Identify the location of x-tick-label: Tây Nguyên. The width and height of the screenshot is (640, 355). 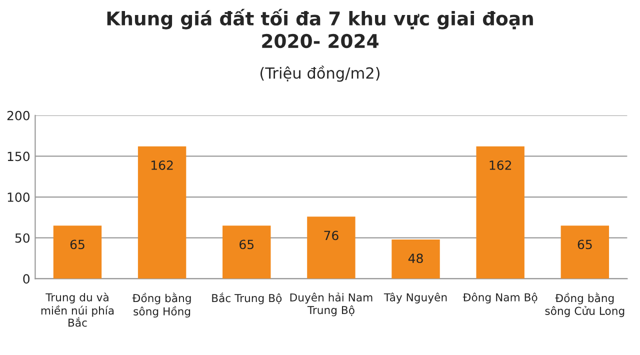
(415, 298).